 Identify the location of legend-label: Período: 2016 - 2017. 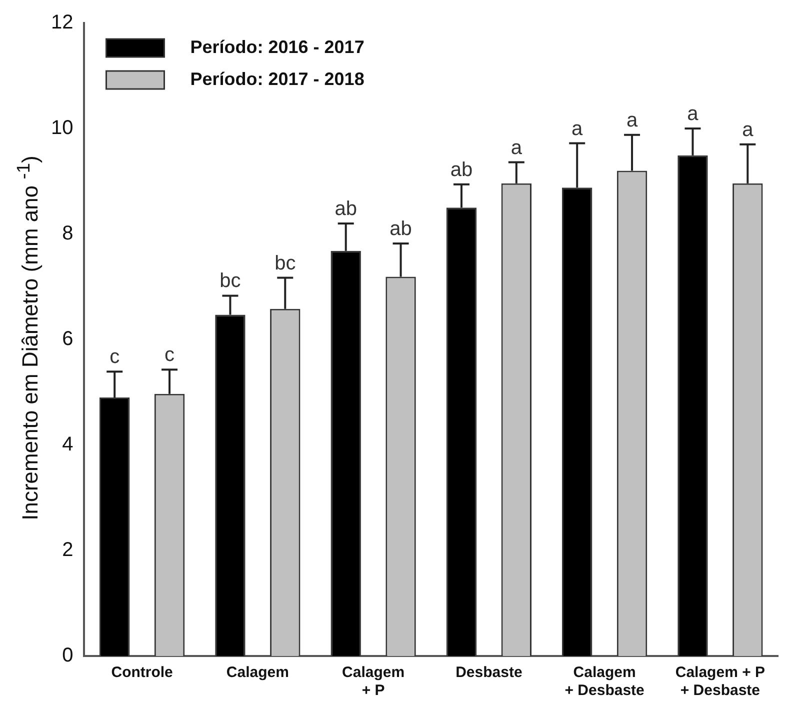
(277, 46).